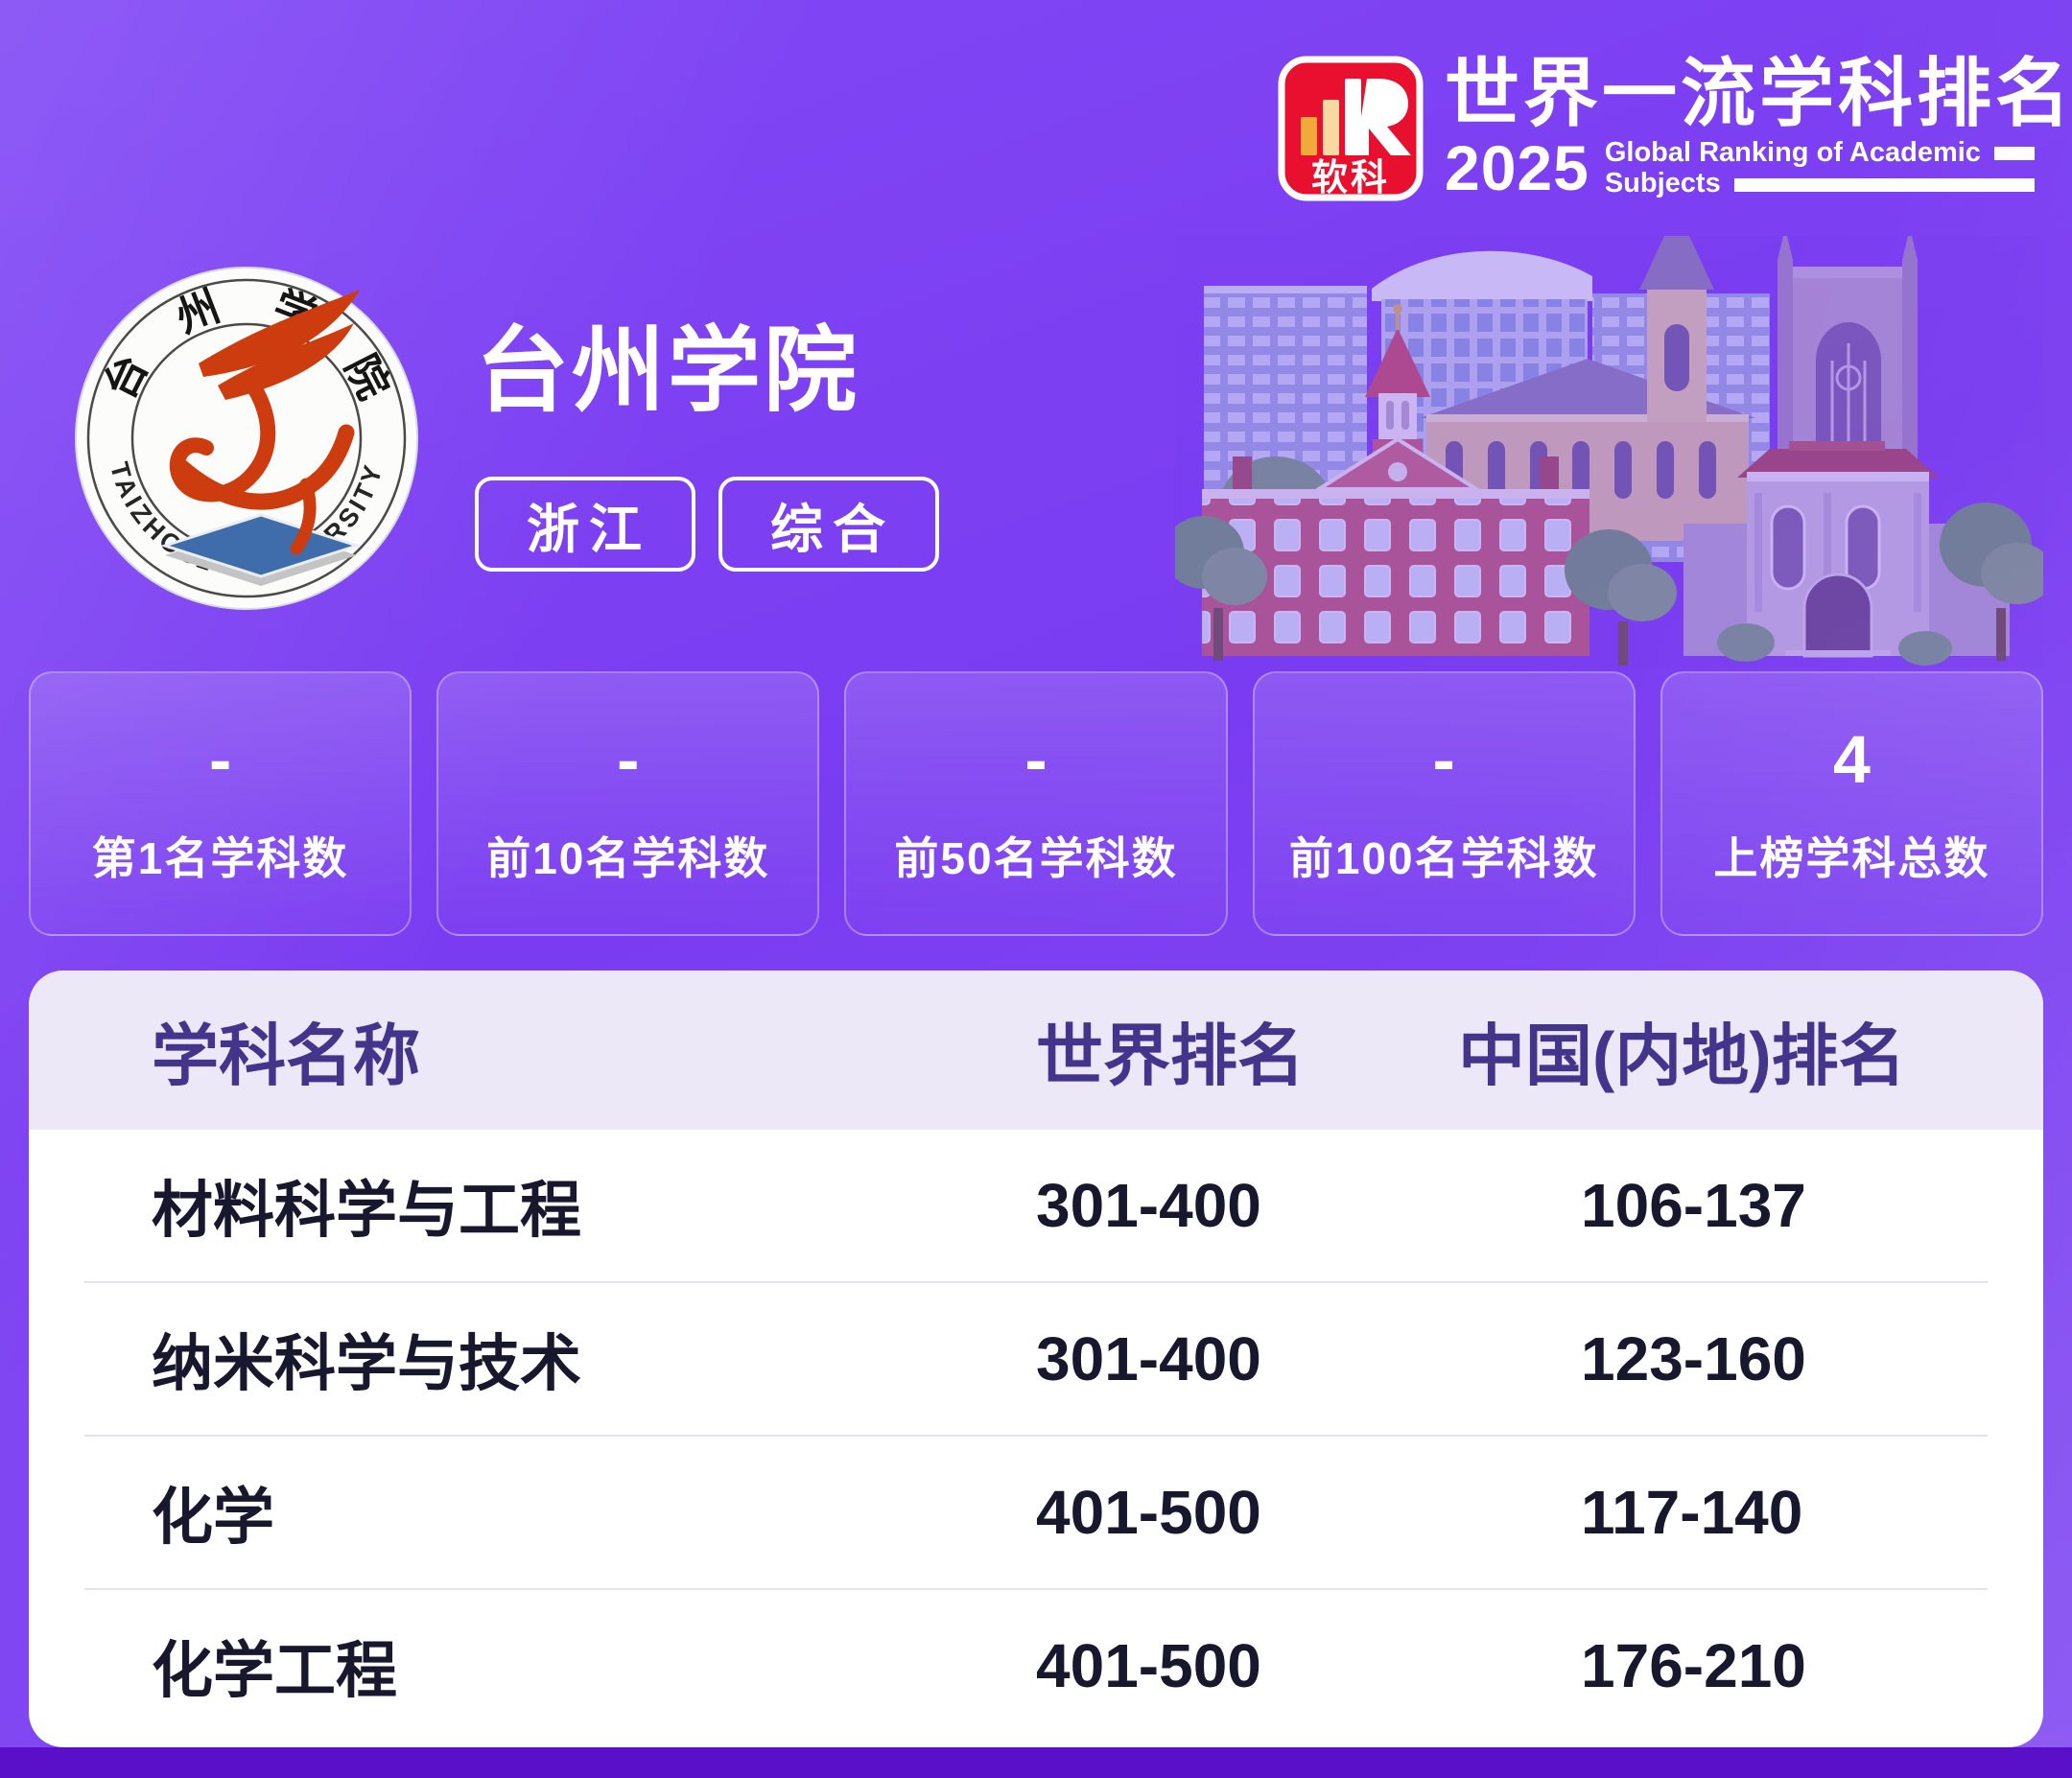  I want to click on ranking-subtitle-line1: Global Ranking of Academic, so click(1792, 152).